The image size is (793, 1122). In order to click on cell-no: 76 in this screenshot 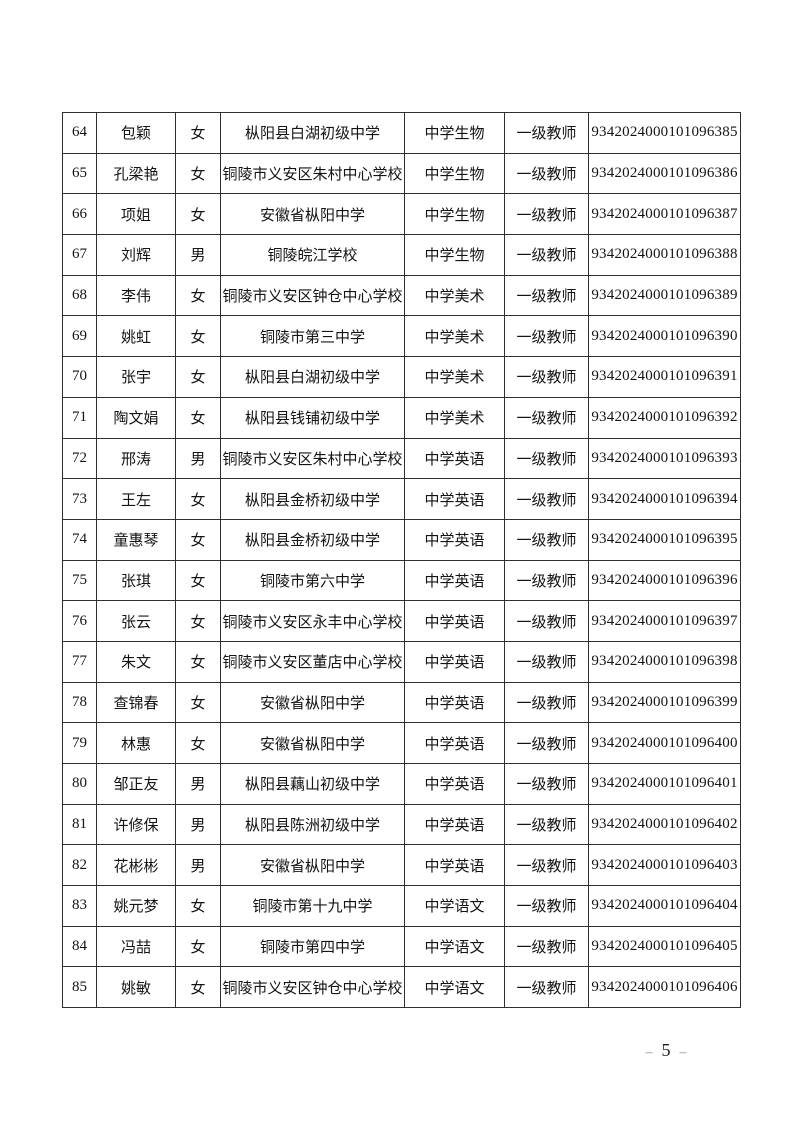, I will do `click(79, 621)`.